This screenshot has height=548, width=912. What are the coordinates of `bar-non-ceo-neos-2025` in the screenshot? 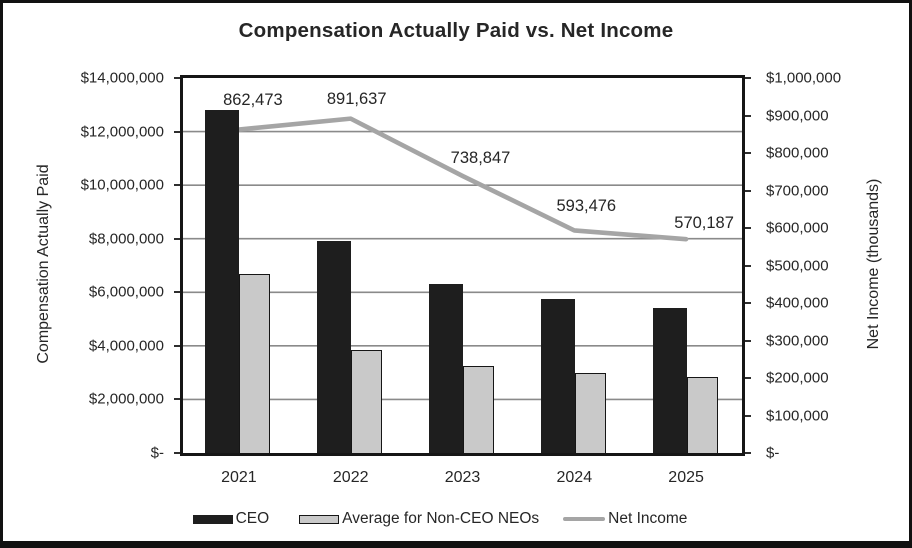 It's located at (702, 414).